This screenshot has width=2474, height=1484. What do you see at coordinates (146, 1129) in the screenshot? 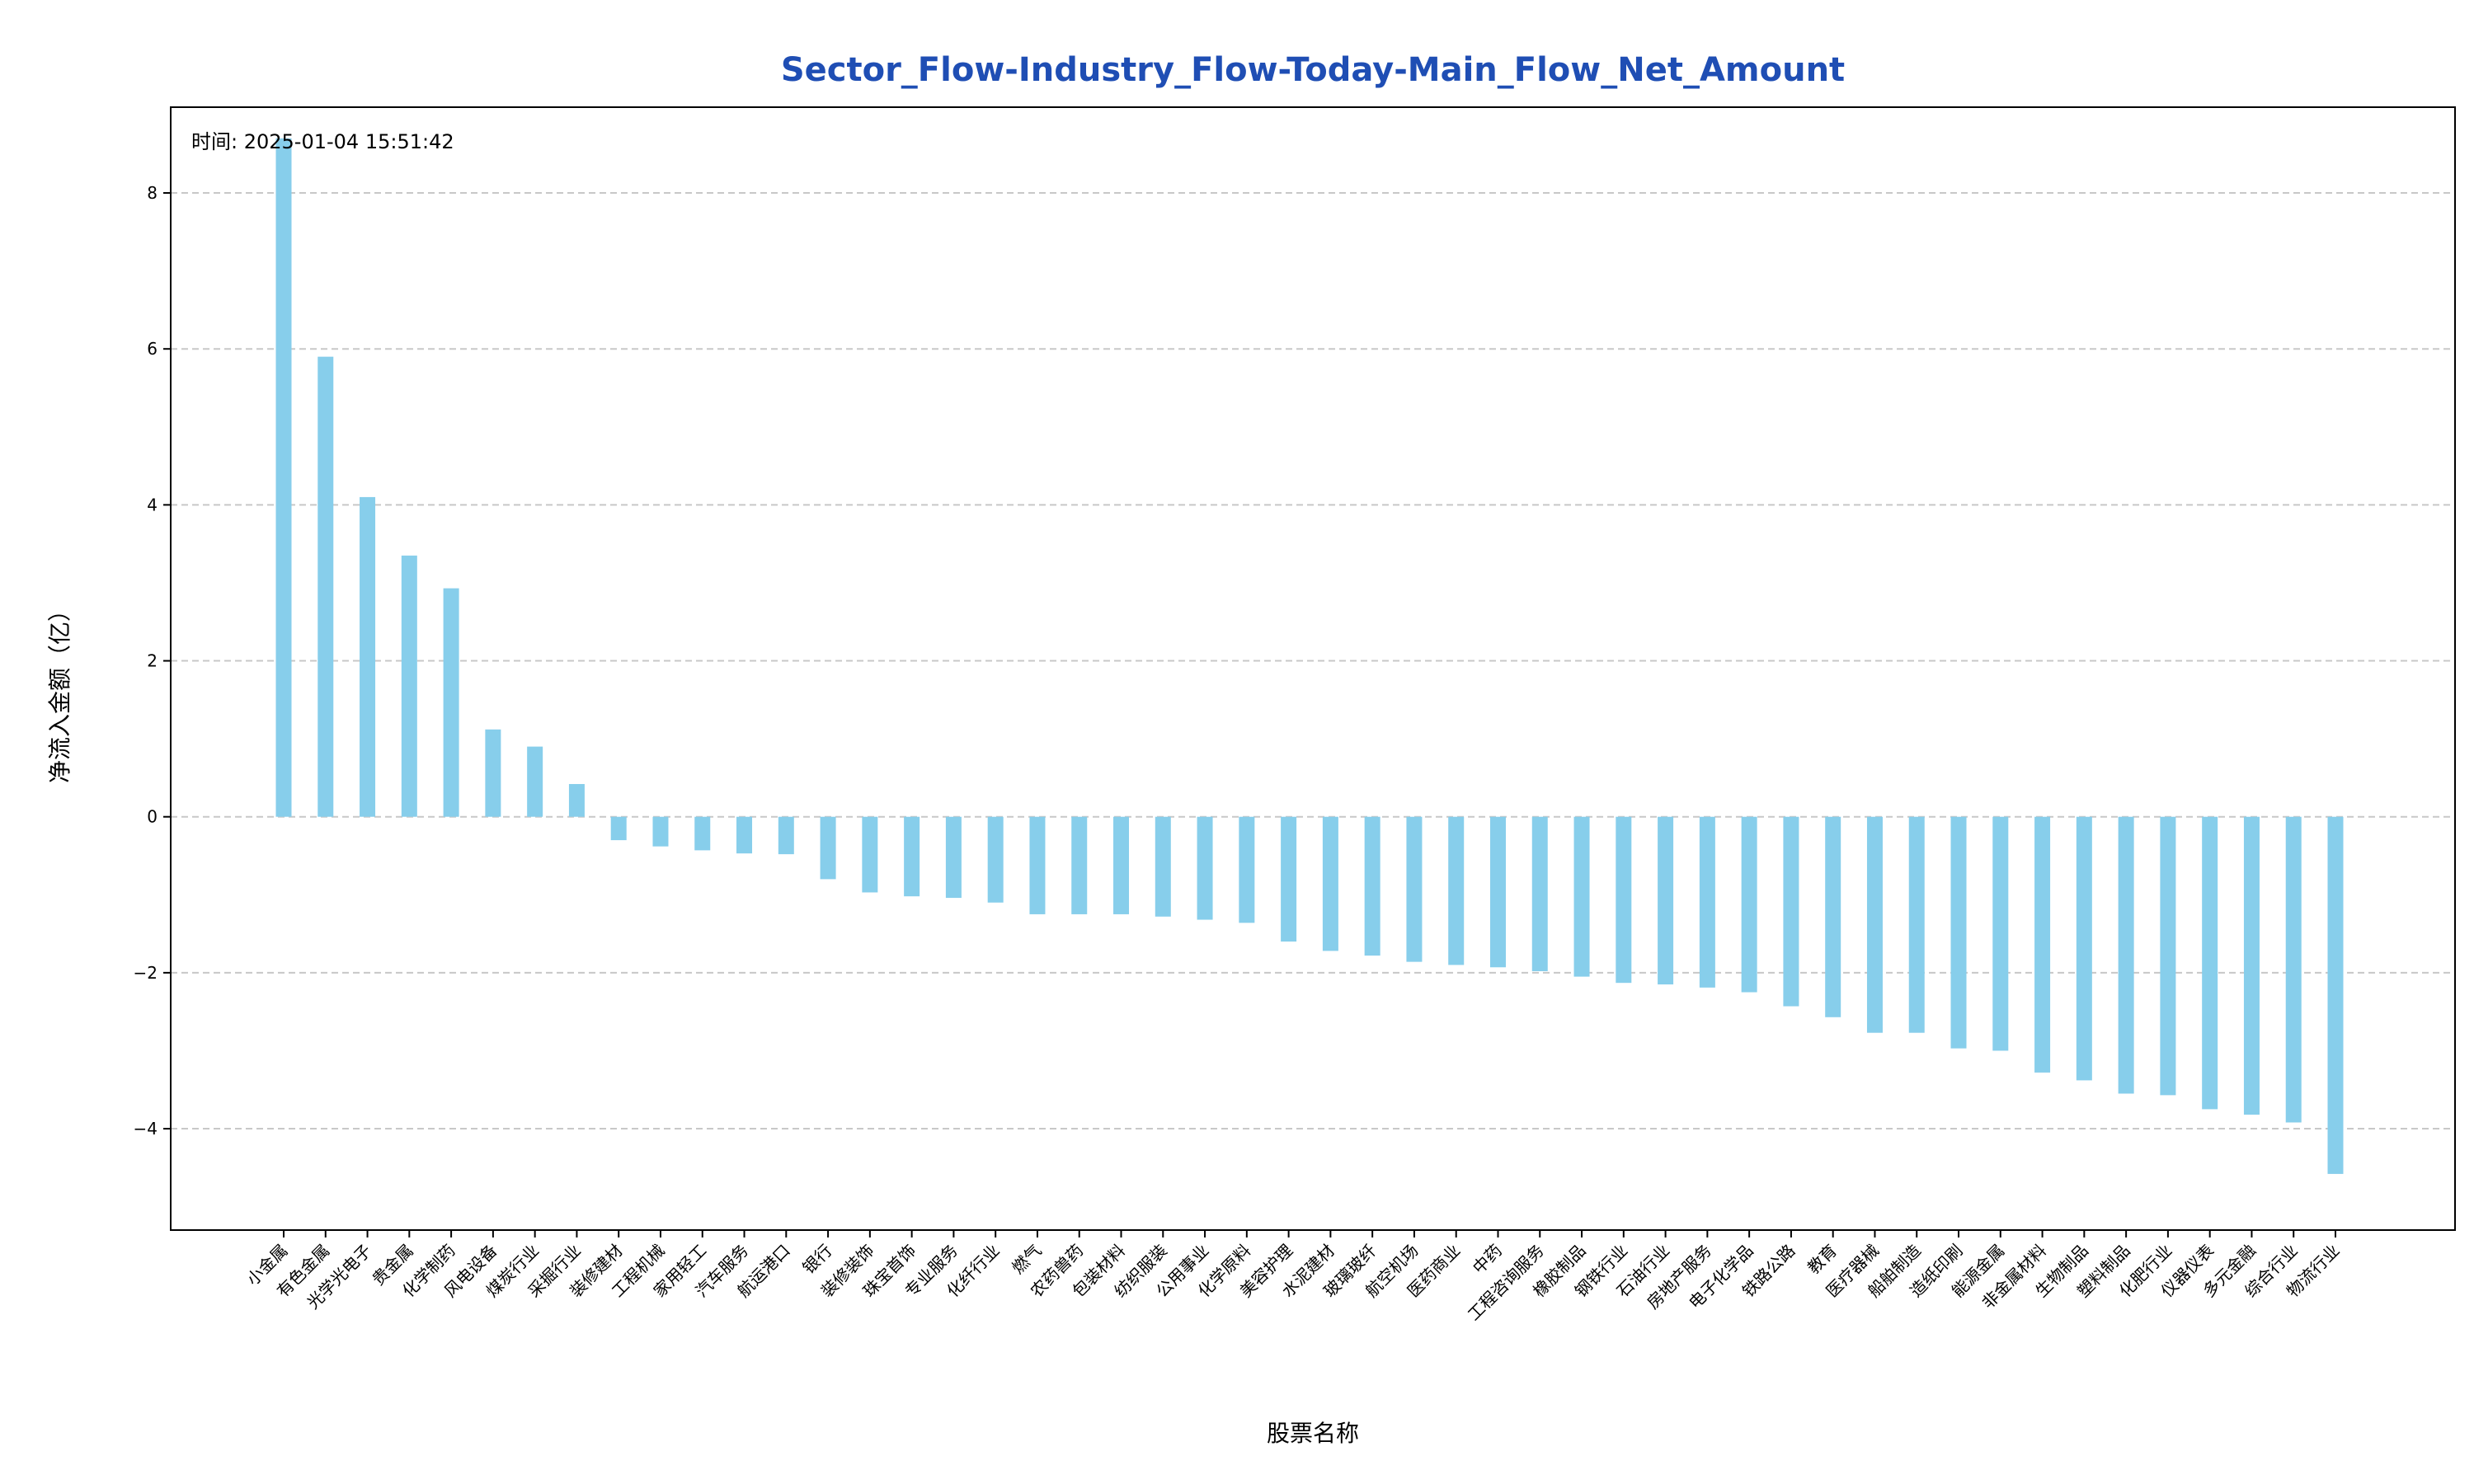
I see `y-tick-label: −4` at bounding box center [146, 1129].